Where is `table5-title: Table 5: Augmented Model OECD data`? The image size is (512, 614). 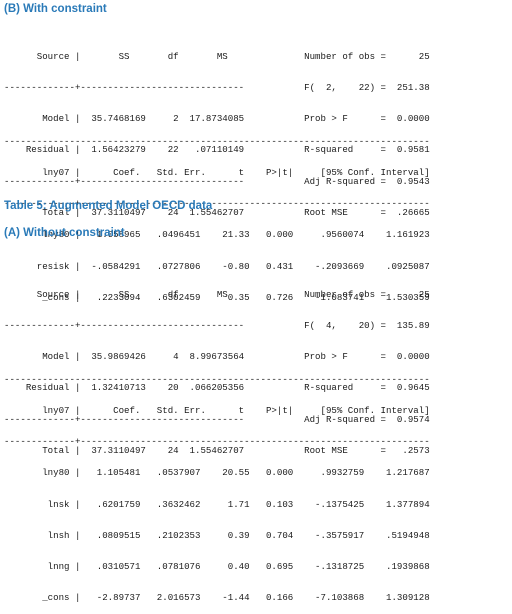
table5-title: Table 5: Augmented Model OECD data is located at coordinates (108, 206).